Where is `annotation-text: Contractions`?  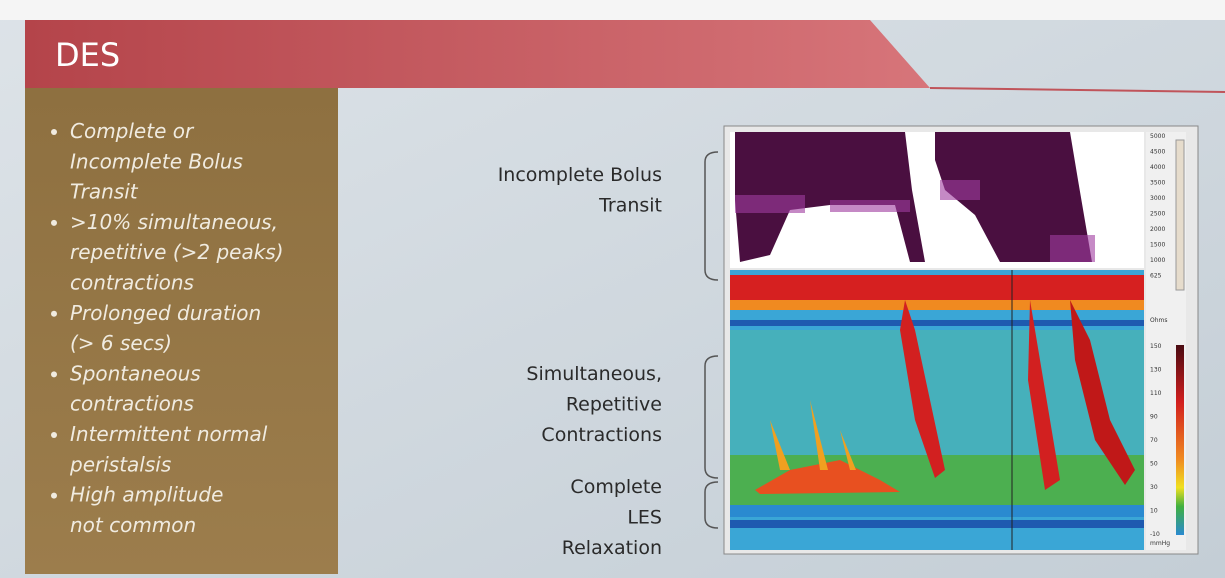
annotation-text: Contractions is located at coordinates (601, 435).